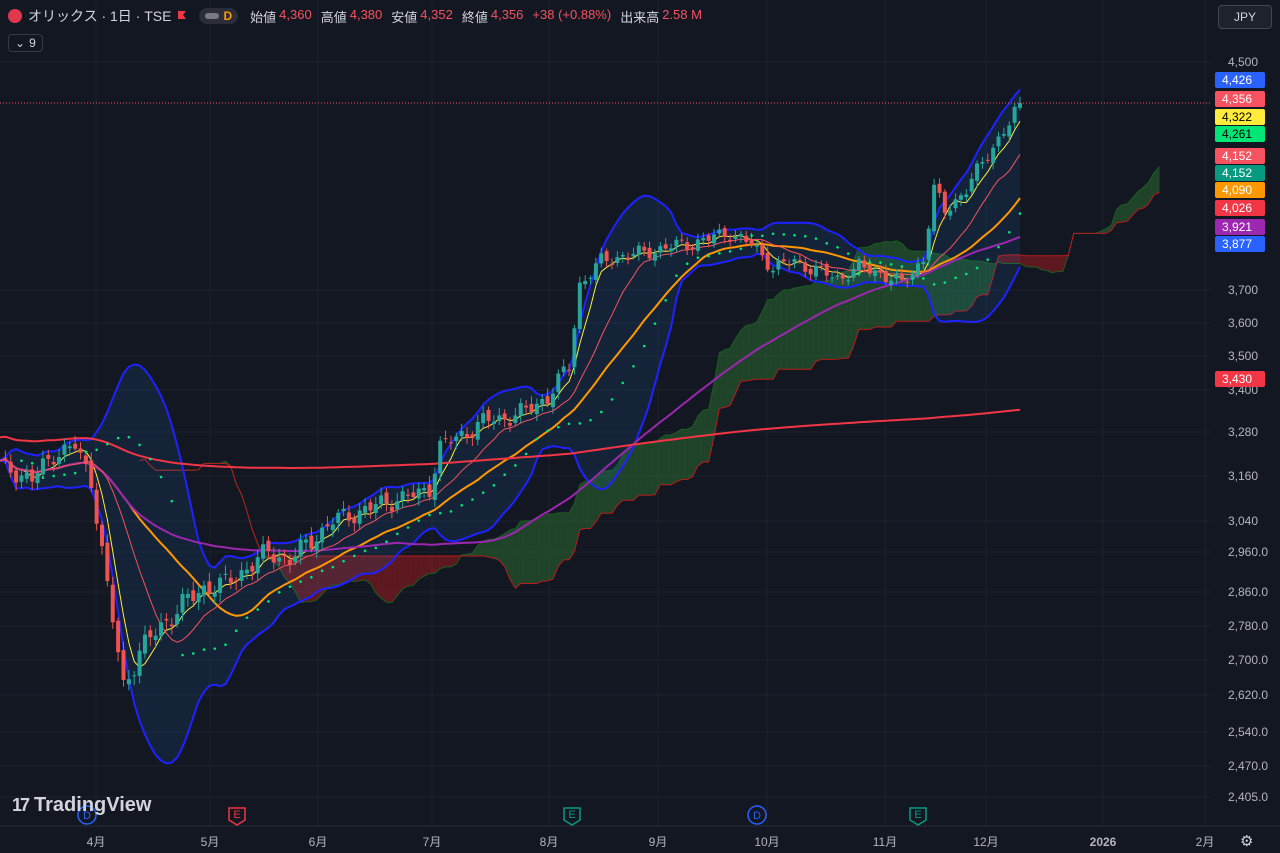  What do you see at coordinates (572, 14) in the screenshot?
I see `change-value: +38 (+0.88%)` at bounding box center [572, 14].